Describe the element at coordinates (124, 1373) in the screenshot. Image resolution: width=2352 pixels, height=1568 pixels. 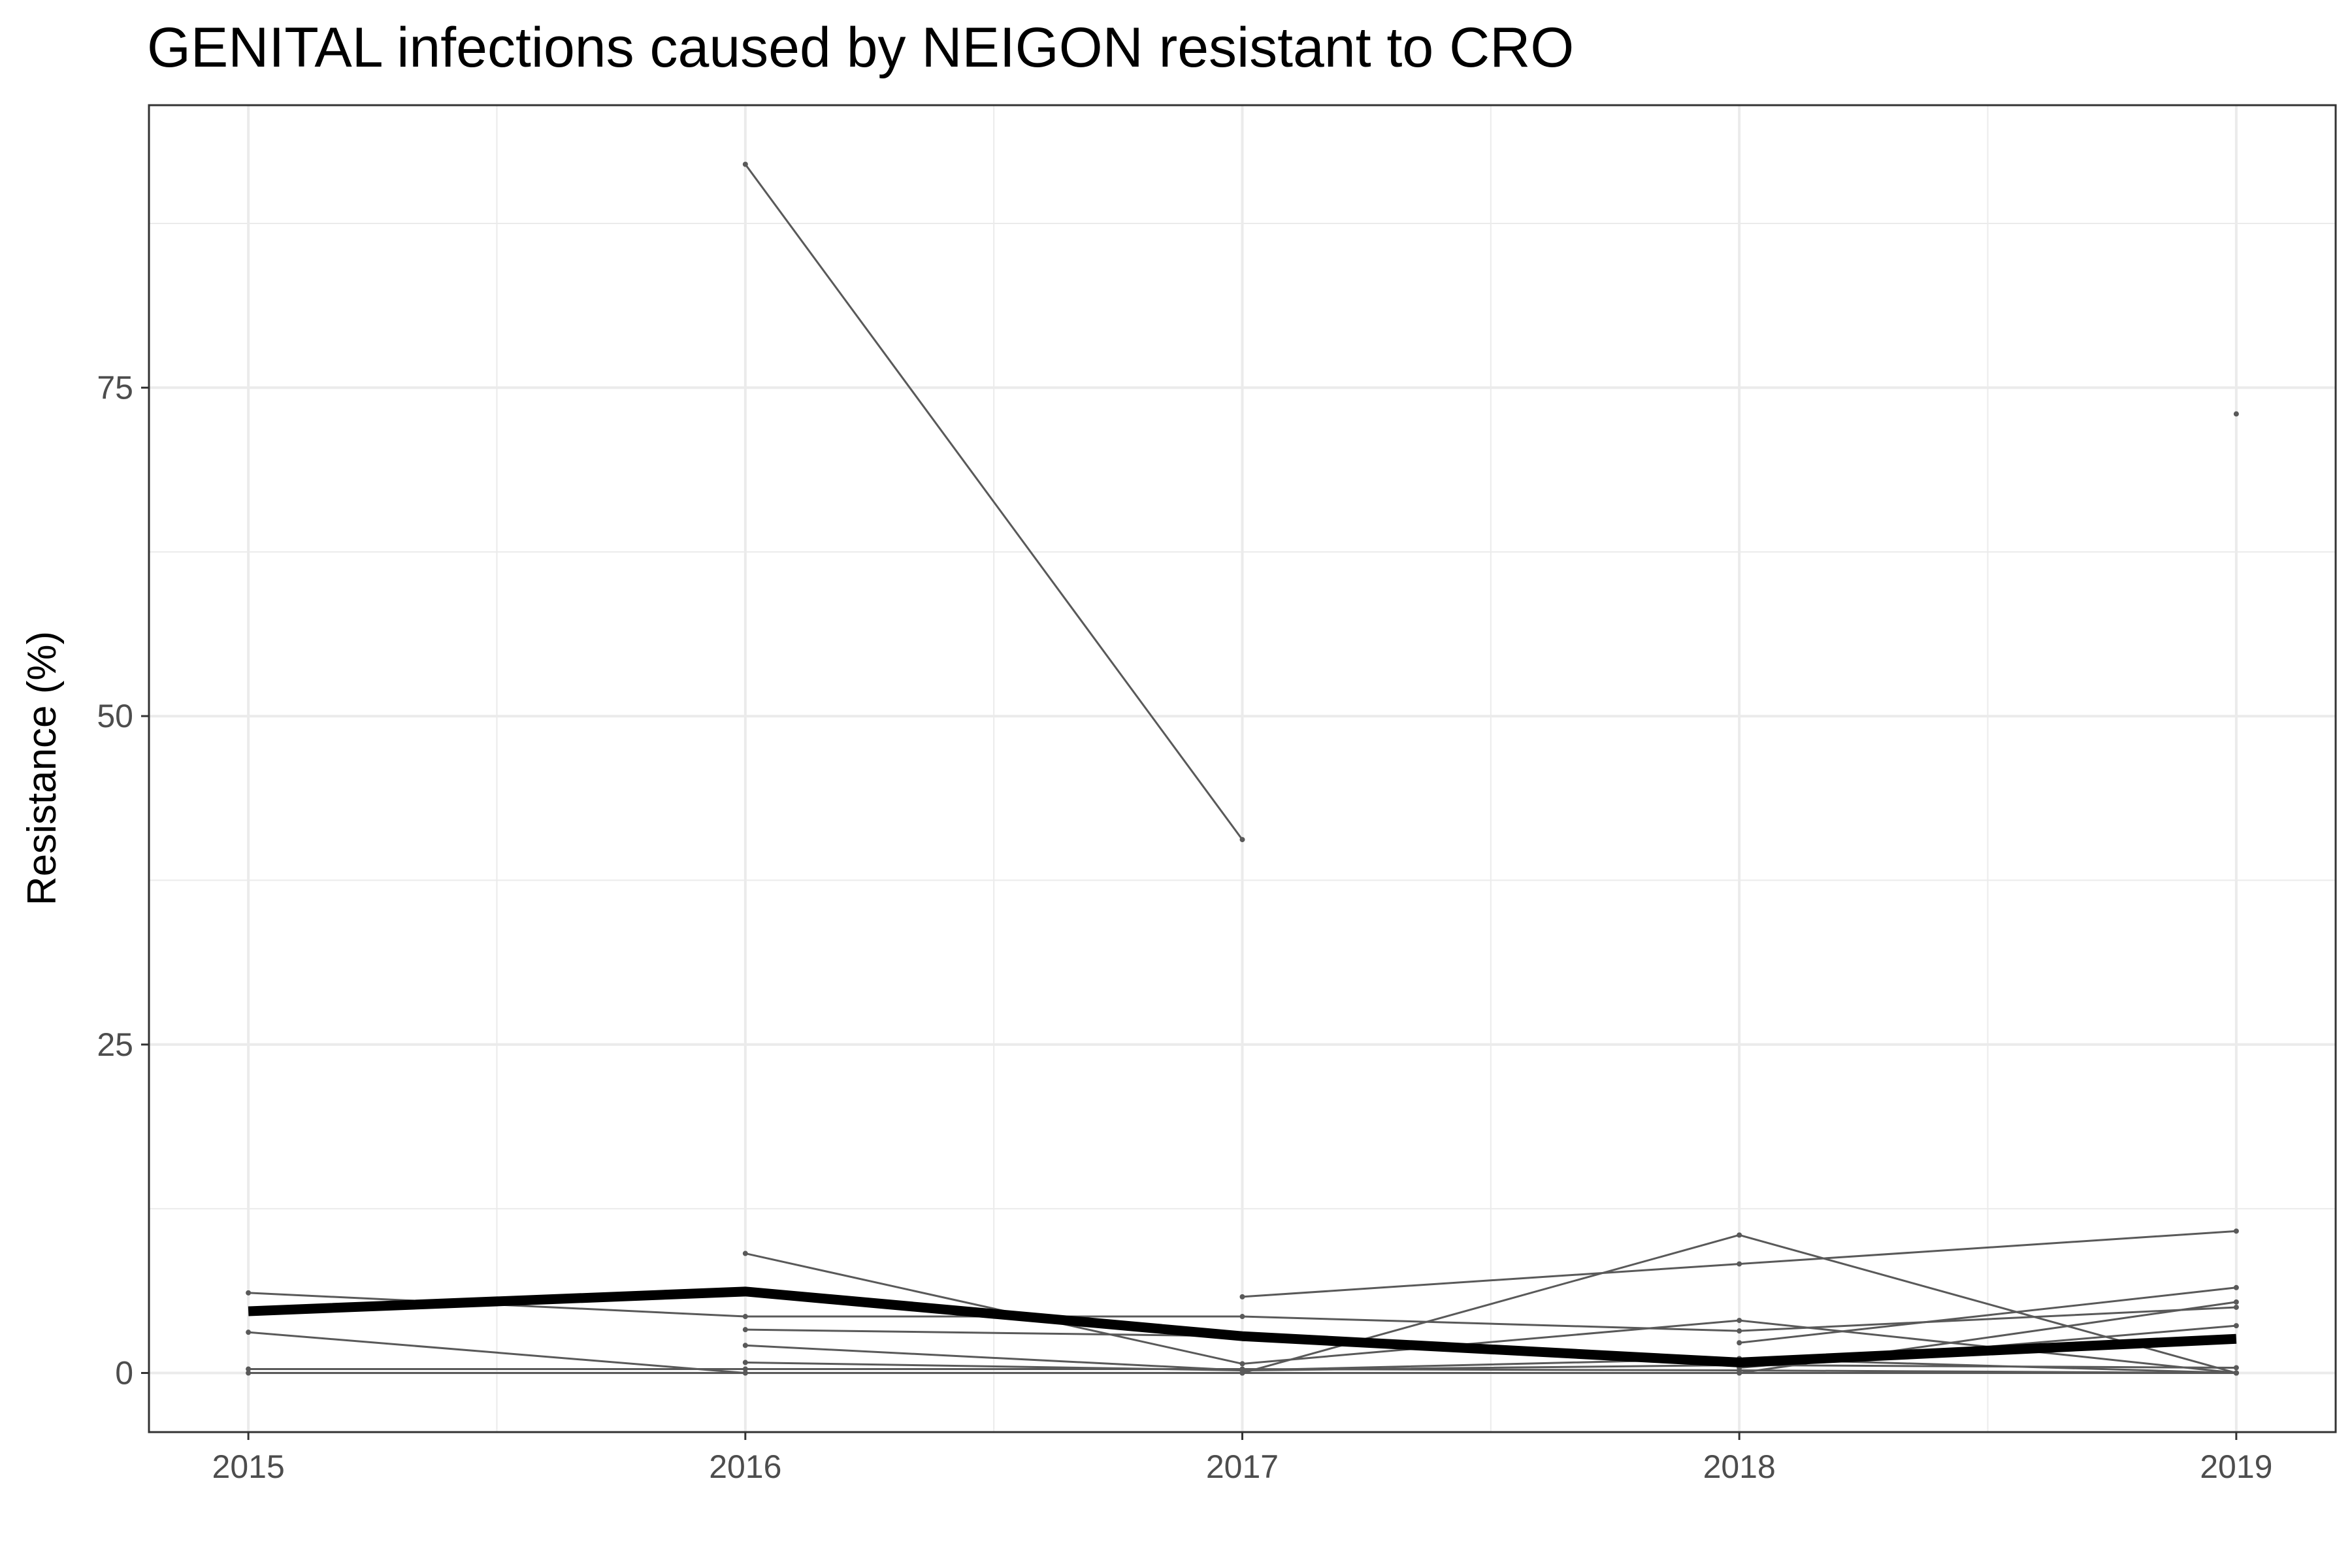
I see `y-tick-label: 0` at that location.